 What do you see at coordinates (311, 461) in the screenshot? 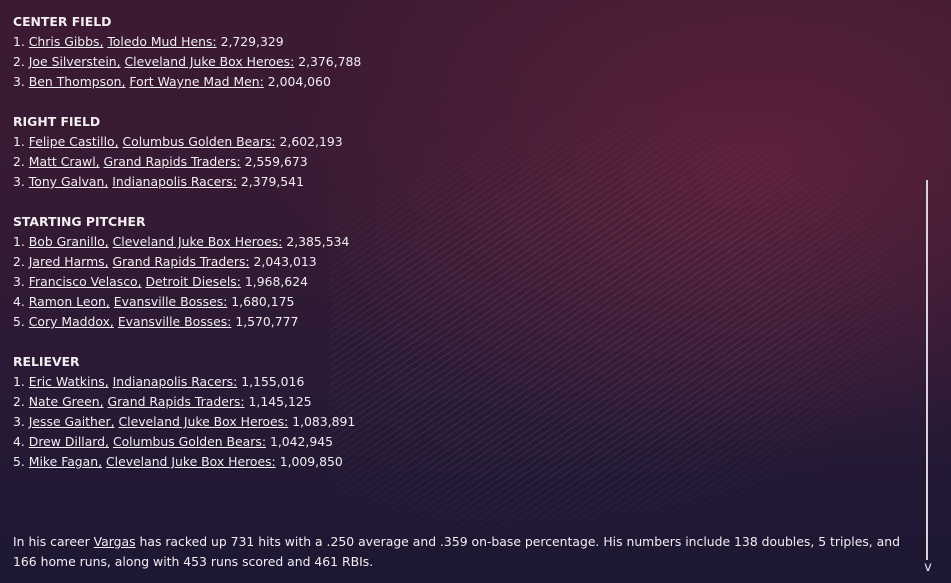
I see `amount: 1,009,850` at bounding box center [311, 461].